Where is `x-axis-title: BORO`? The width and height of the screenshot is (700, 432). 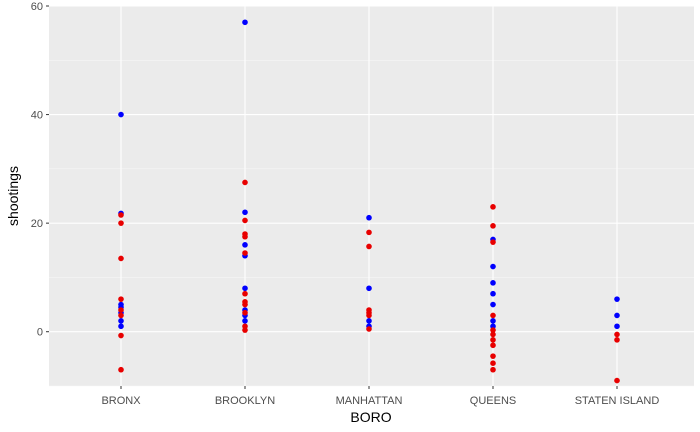 x-axis-title: BORO is located at coordinates (370, 417).